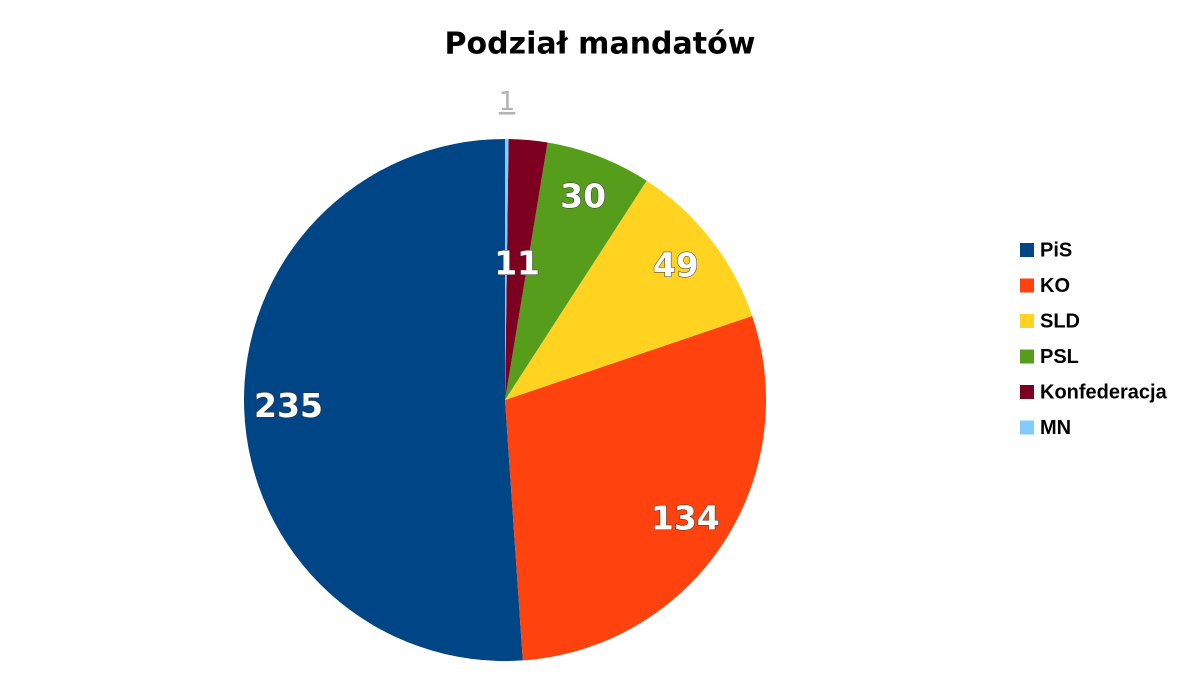 The width and height of the screenshot is (1200, 674). What do you see at coordinates (1055, 428) in the screenshot?
I see `legend-label: MN` at bounding box center [1055, 428].